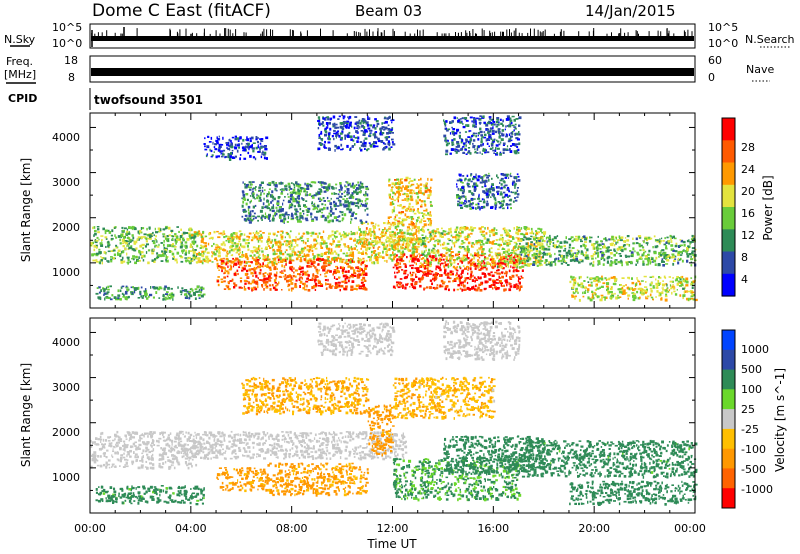 The height and width of the screenshot is (554, 800). What do you see at coordinates (71, 77) in the screenshot?
I see `freq-tick-bottom: 8` at bounding box center [71, 77].